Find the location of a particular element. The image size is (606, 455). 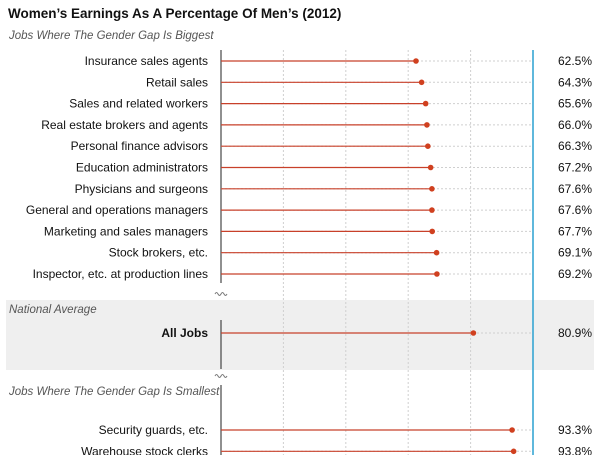

category-label: Sales and related workers is located at coordinates (138, 104).